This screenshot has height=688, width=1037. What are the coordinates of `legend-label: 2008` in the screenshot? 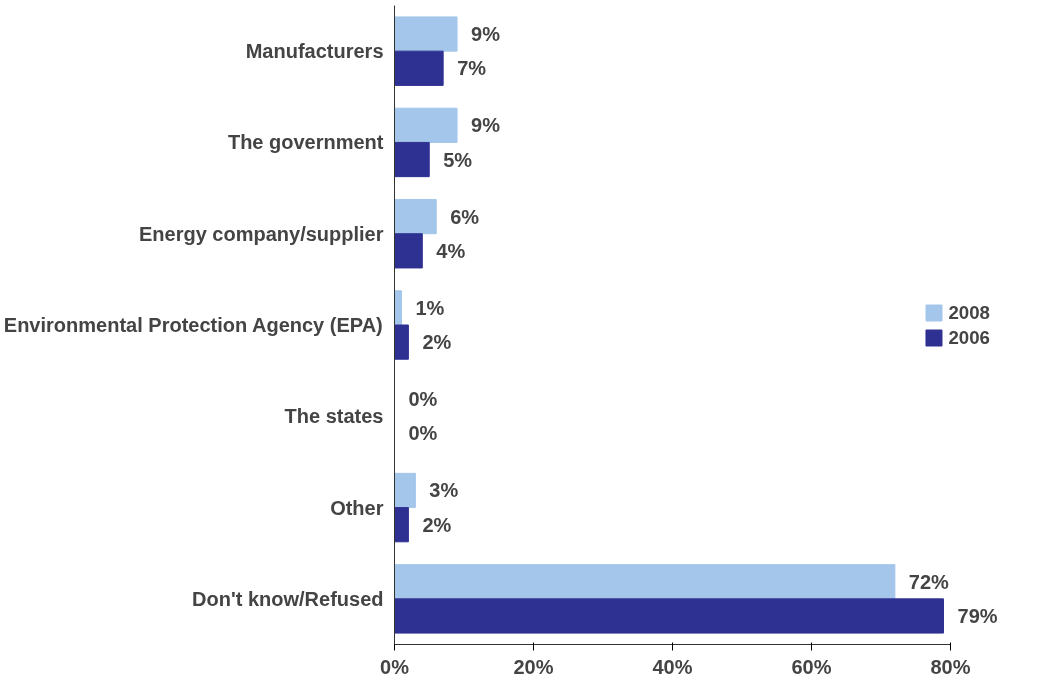 It's located at (969, 312).